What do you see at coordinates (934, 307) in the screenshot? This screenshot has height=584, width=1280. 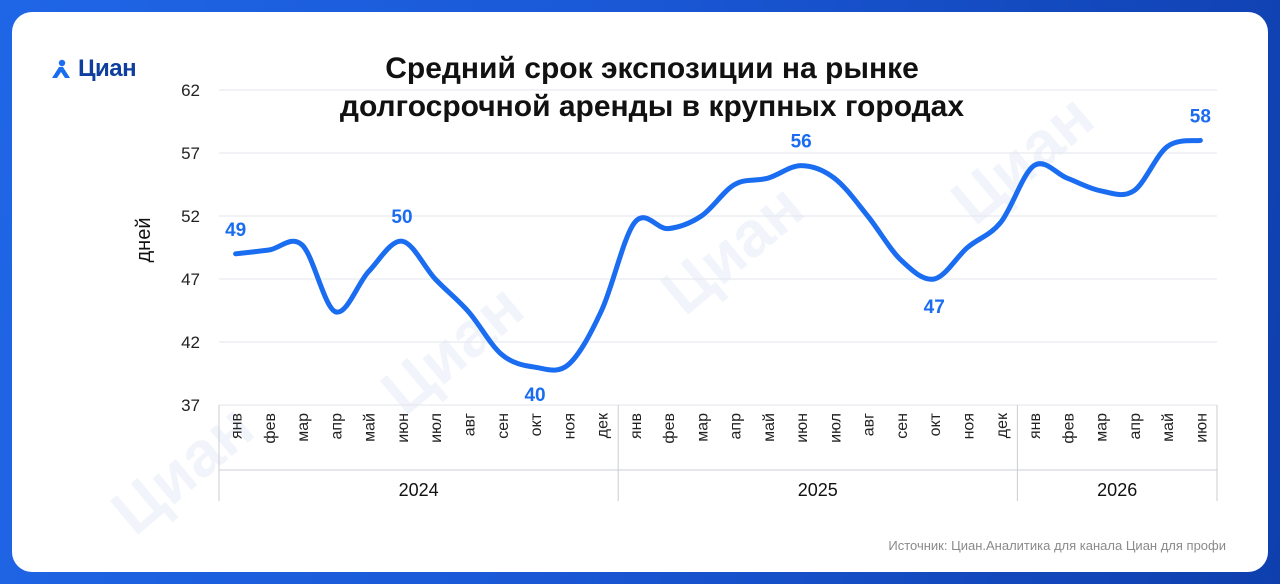 I see `data-label: 47` at bounding box center [934, 307].